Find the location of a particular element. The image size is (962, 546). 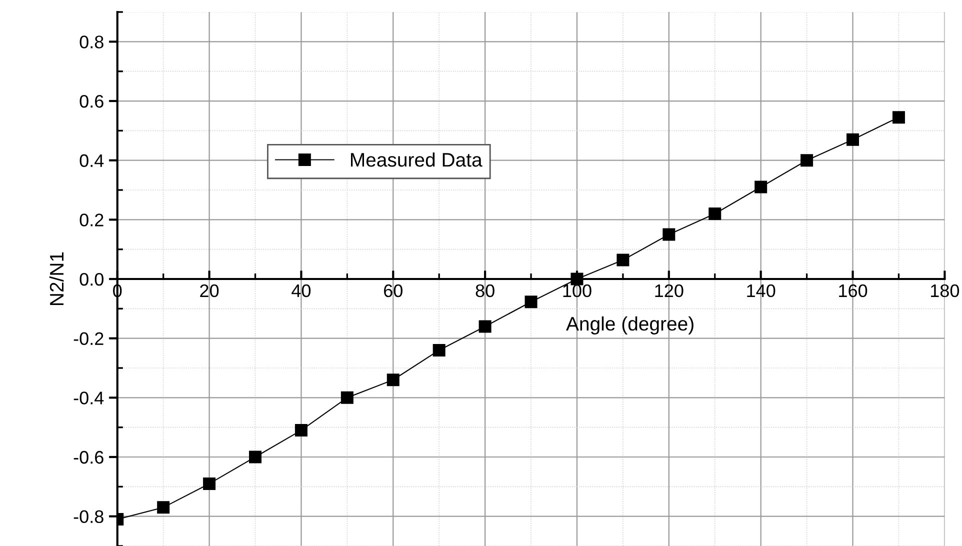

y-tick-label: 0.6 is located at coordinates (92, 101).